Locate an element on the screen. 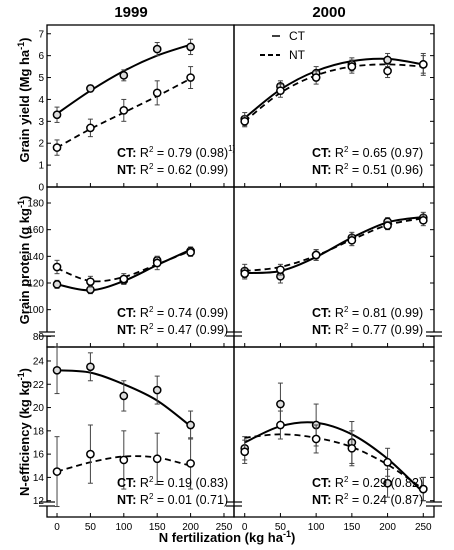 This screenshot has height=550, width=454. panel-grain-yield-2000: CT: R2 = 0.65 (0.97) NT: R2 = 0.51 (0.96) is located at coordinates (334, 106).